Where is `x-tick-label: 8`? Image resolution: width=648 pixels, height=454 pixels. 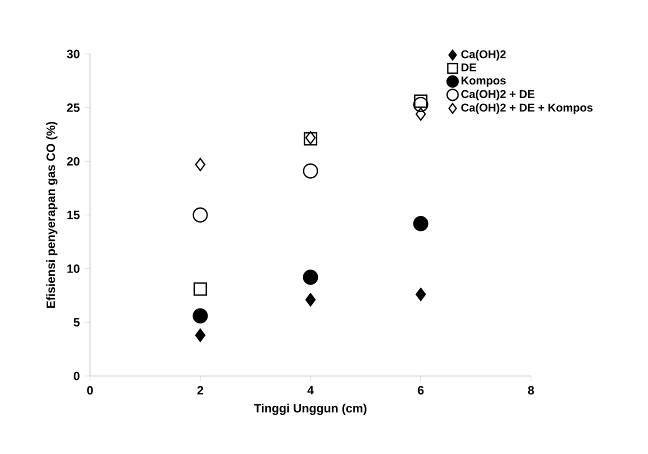 x-tick-label: 8 is located at coordinates (531, 390).